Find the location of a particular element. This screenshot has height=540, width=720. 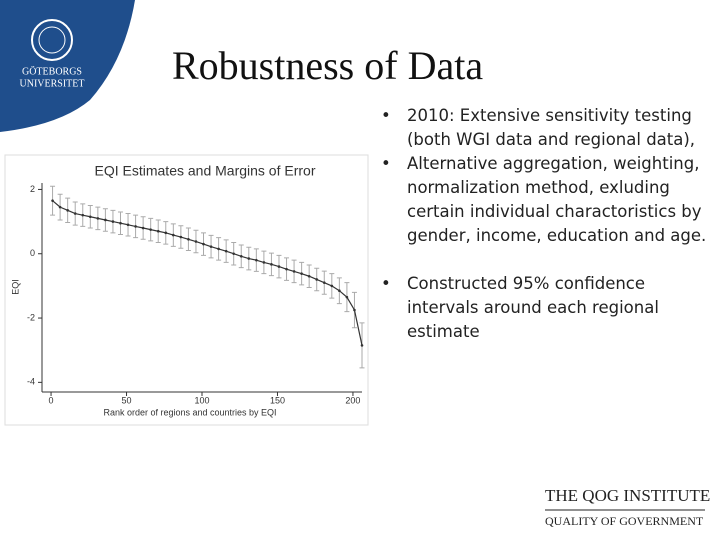

y-tick-label: -4 is located at coordinates (31, 382).